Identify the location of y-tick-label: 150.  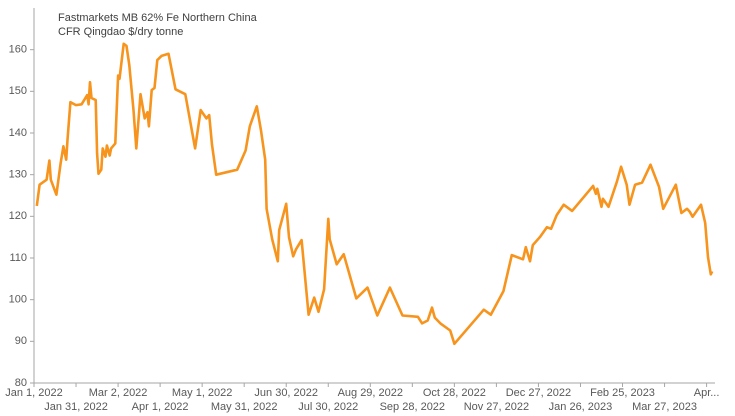
(18, 91).